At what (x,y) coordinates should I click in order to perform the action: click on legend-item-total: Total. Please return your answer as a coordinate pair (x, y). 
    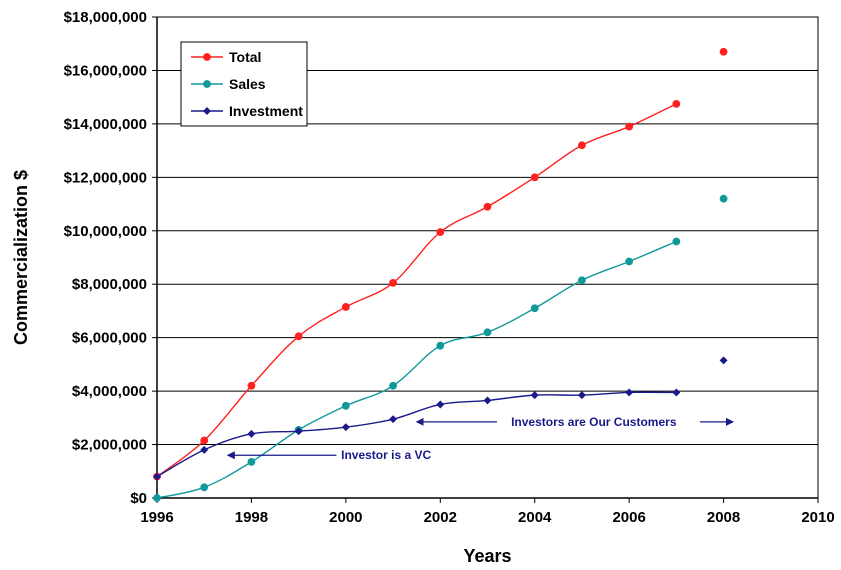
    Looking at the image, I should click on (226, 57).